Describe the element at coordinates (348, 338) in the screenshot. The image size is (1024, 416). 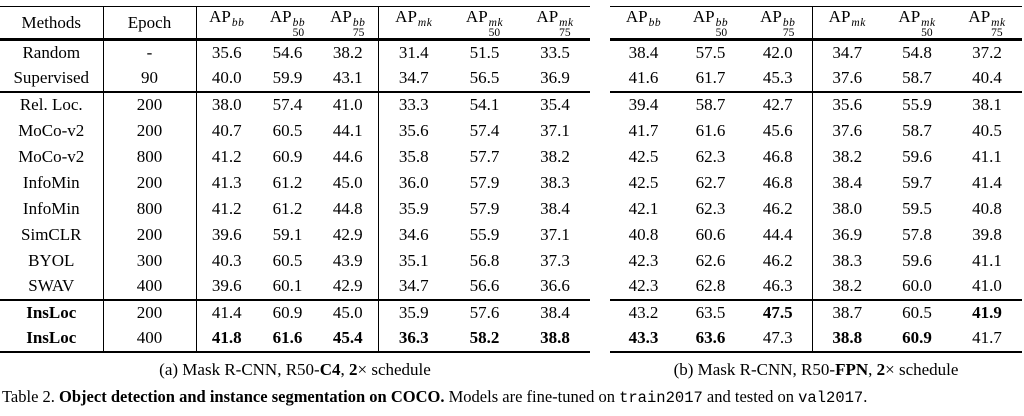
I see `value-cell: 45.4` at that location.